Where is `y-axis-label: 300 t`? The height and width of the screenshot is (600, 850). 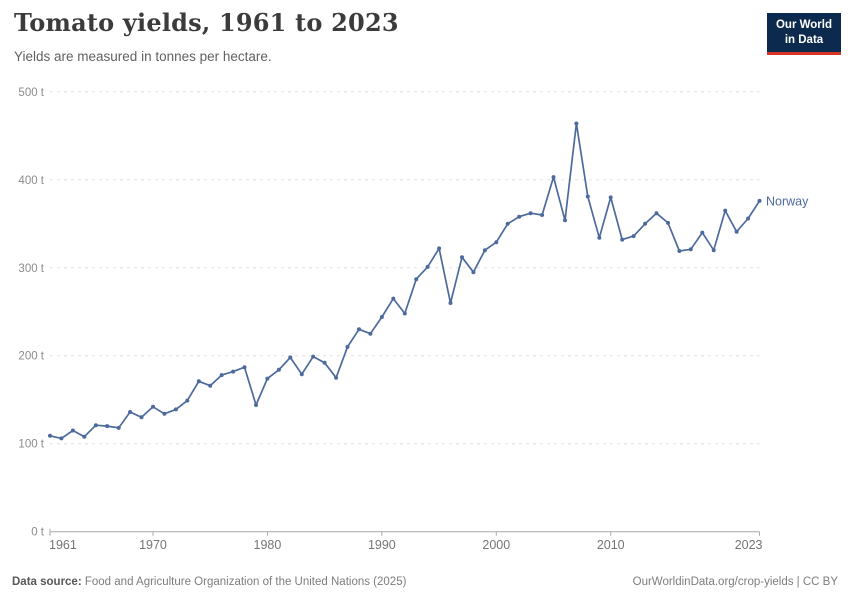
y-axis-label: 300 t is located at coordinates (31, 269).